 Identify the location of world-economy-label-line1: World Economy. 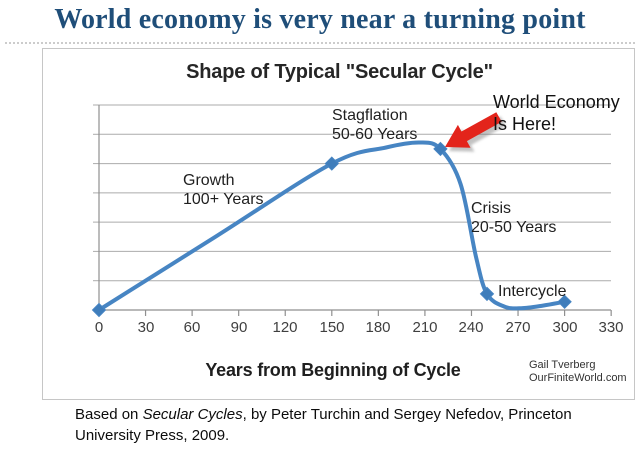
(556, 102).